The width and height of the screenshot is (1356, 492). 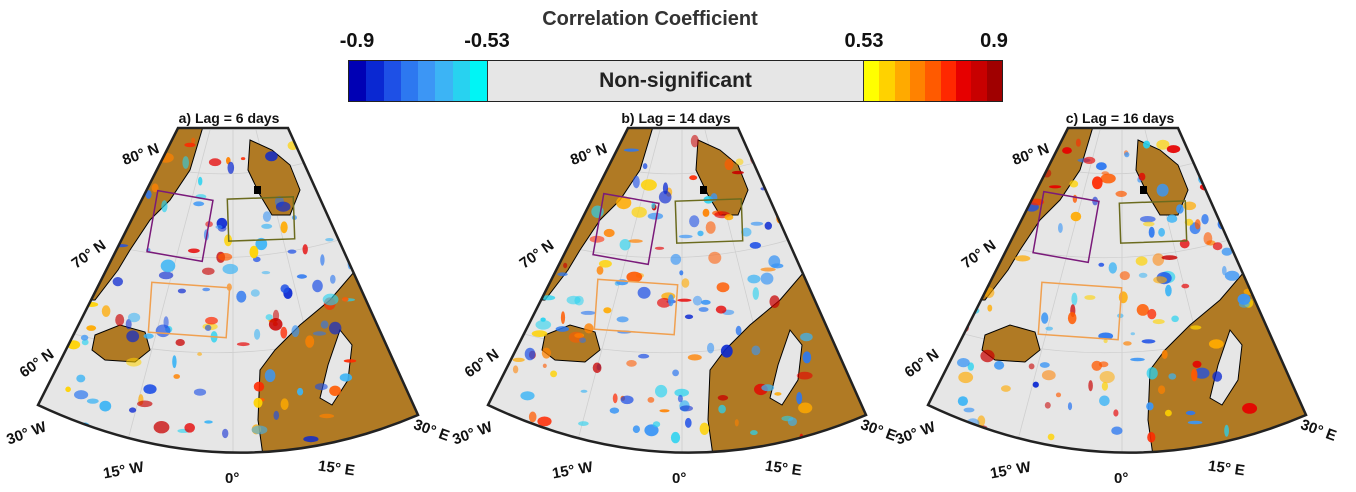 I want to click on baltic-sea, so click(x=1226, y=367).